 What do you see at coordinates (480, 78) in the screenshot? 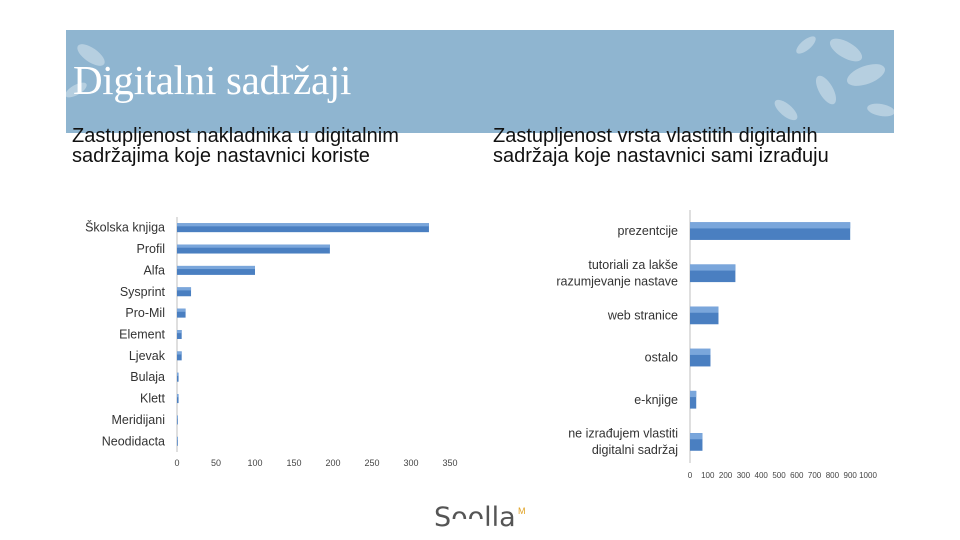
I see `flower-decoration-icon` at bounding box center [480, 78].